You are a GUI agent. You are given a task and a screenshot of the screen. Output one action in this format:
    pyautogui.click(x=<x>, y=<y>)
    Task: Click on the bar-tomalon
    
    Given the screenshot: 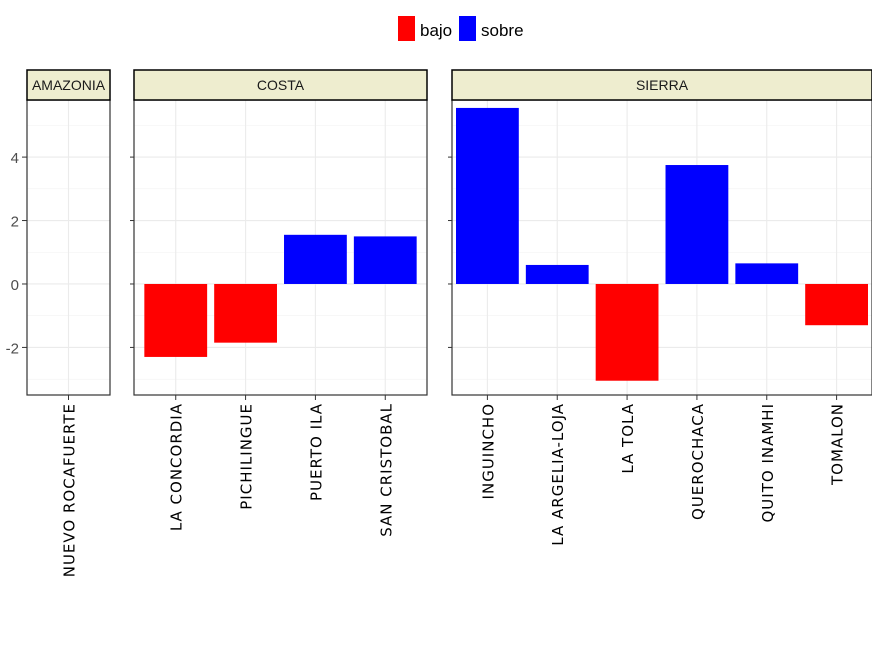 What is the action you would take?
    pyautogui.click(x=836, y=304)
    